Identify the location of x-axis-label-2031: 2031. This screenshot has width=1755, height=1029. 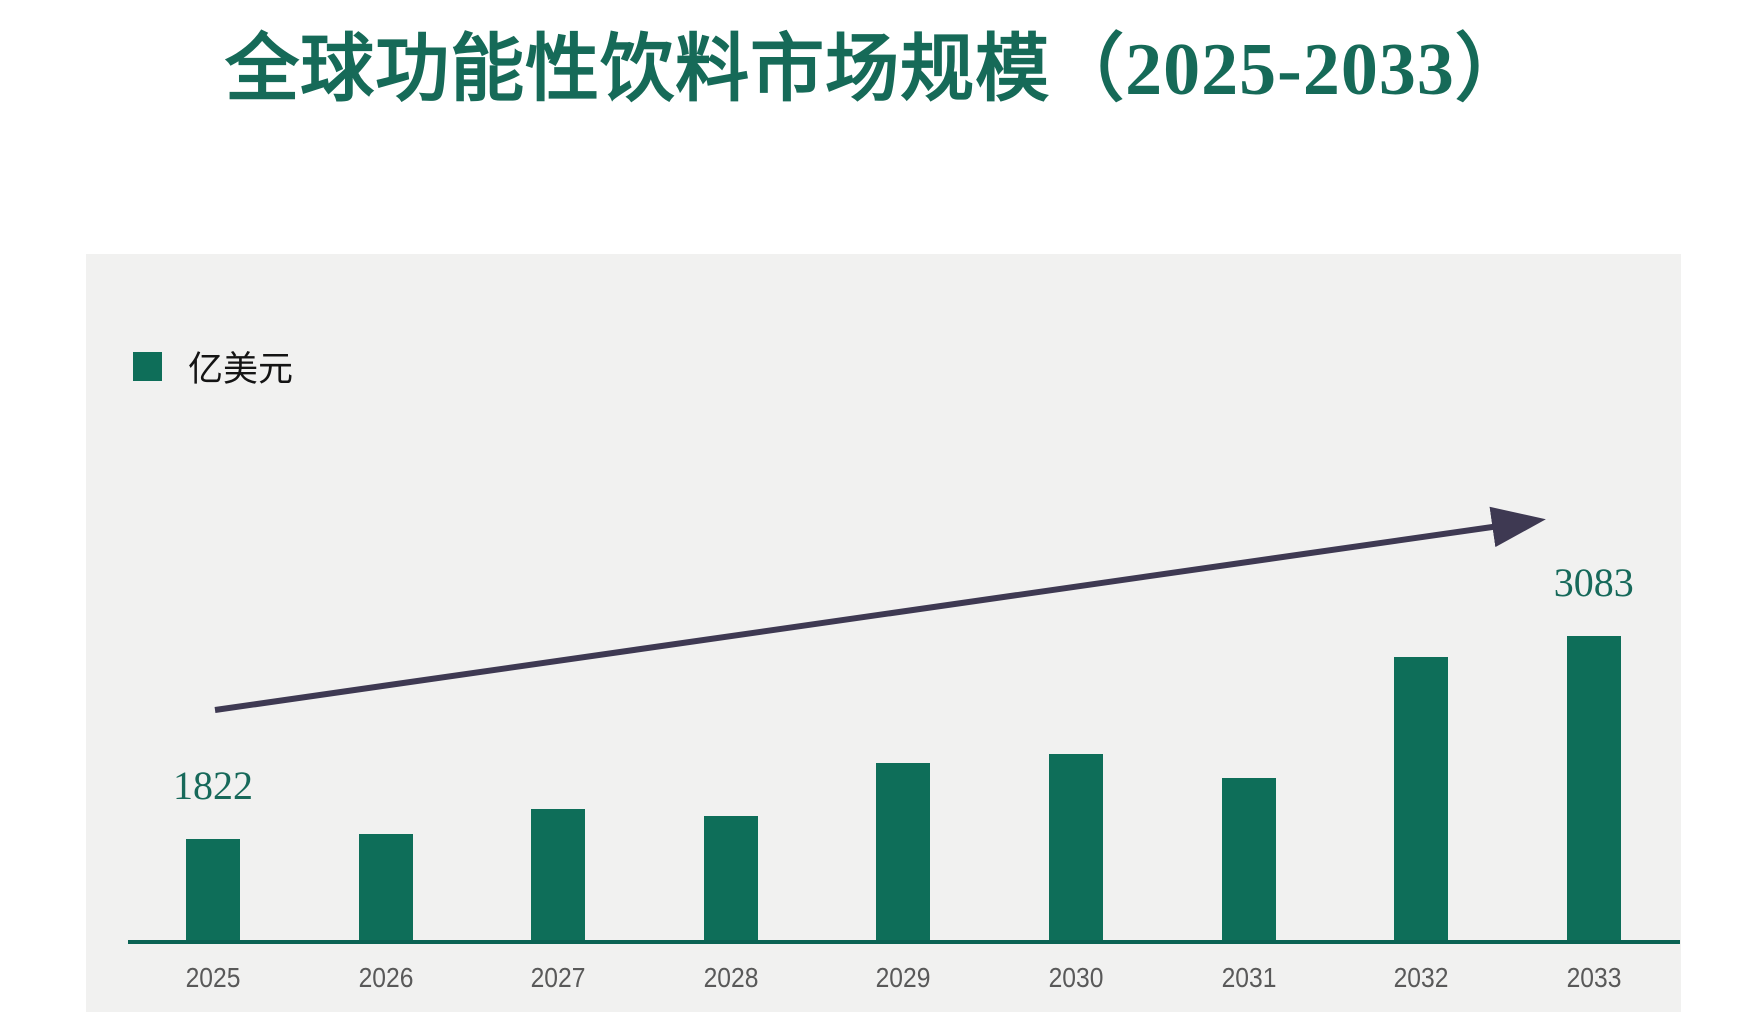
(1248, 977).